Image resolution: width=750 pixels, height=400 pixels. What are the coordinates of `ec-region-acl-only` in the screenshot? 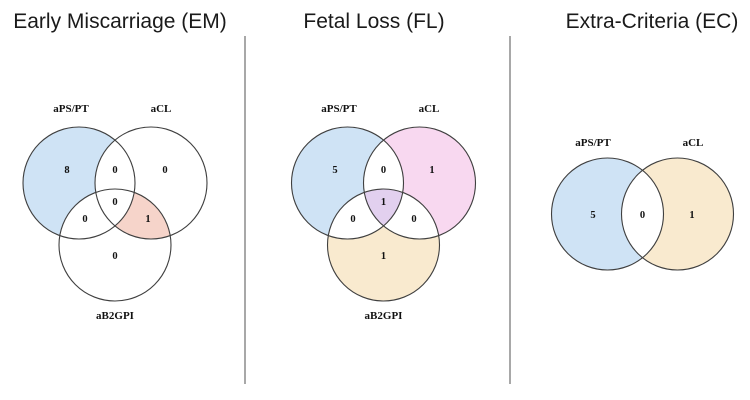 It's located at (677, 214).